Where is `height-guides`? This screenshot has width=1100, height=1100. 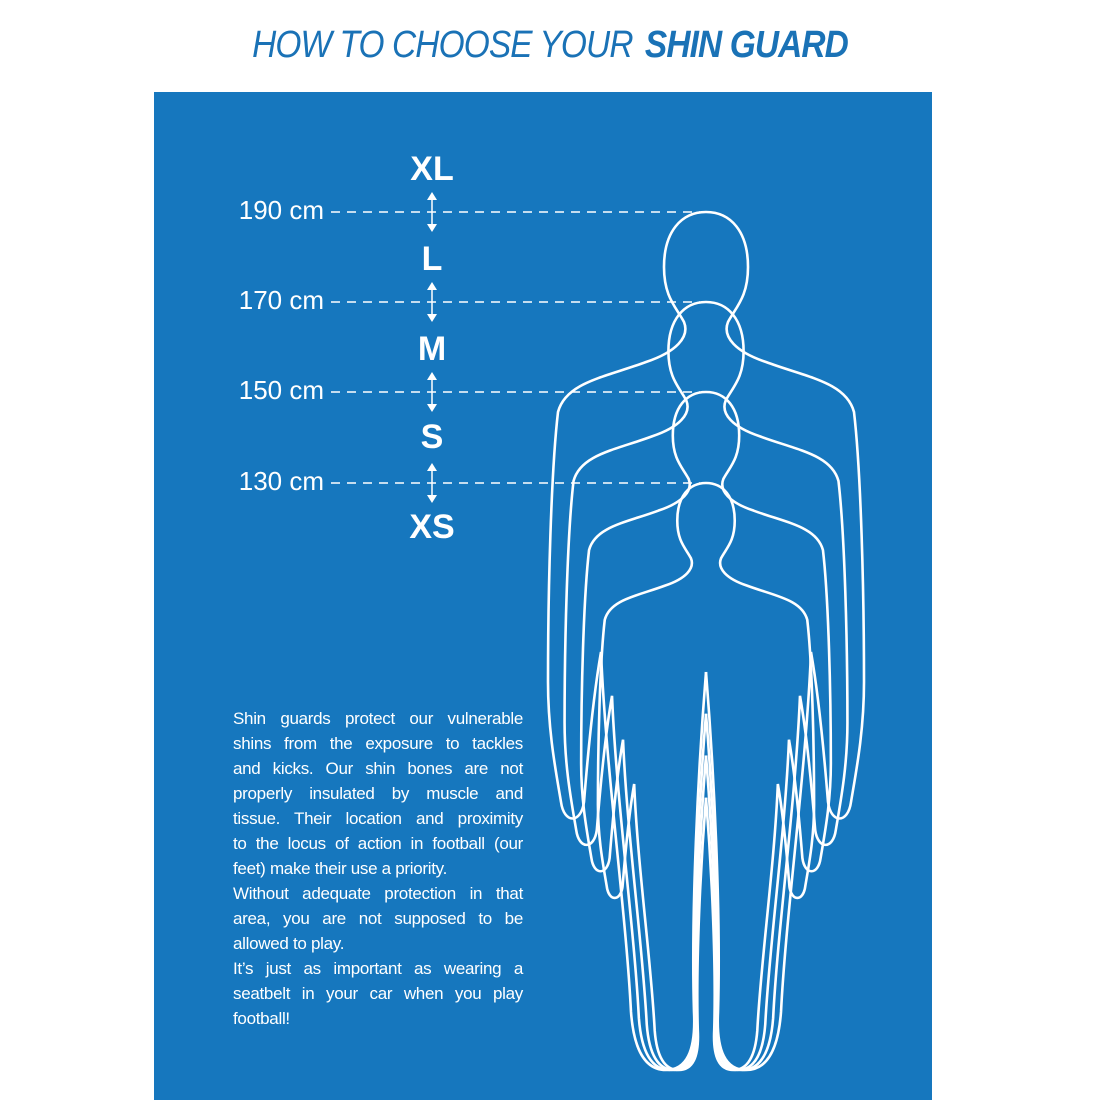 height-guides is located at coordinates (515, 347).